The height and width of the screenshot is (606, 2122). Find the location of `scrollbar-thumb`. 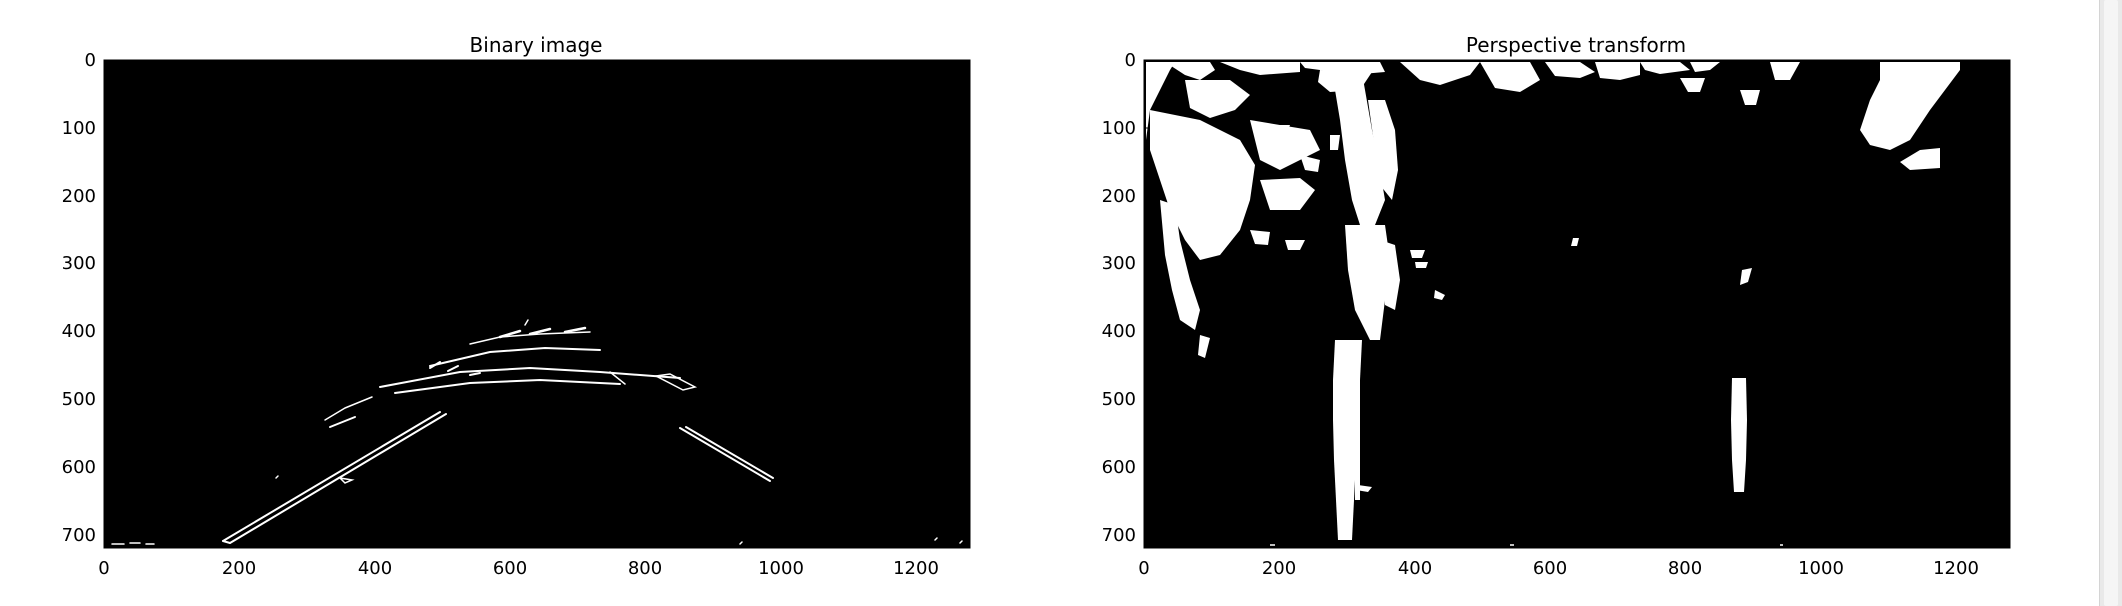

scrollbar-thumb is located at coordinates (2111, 303).